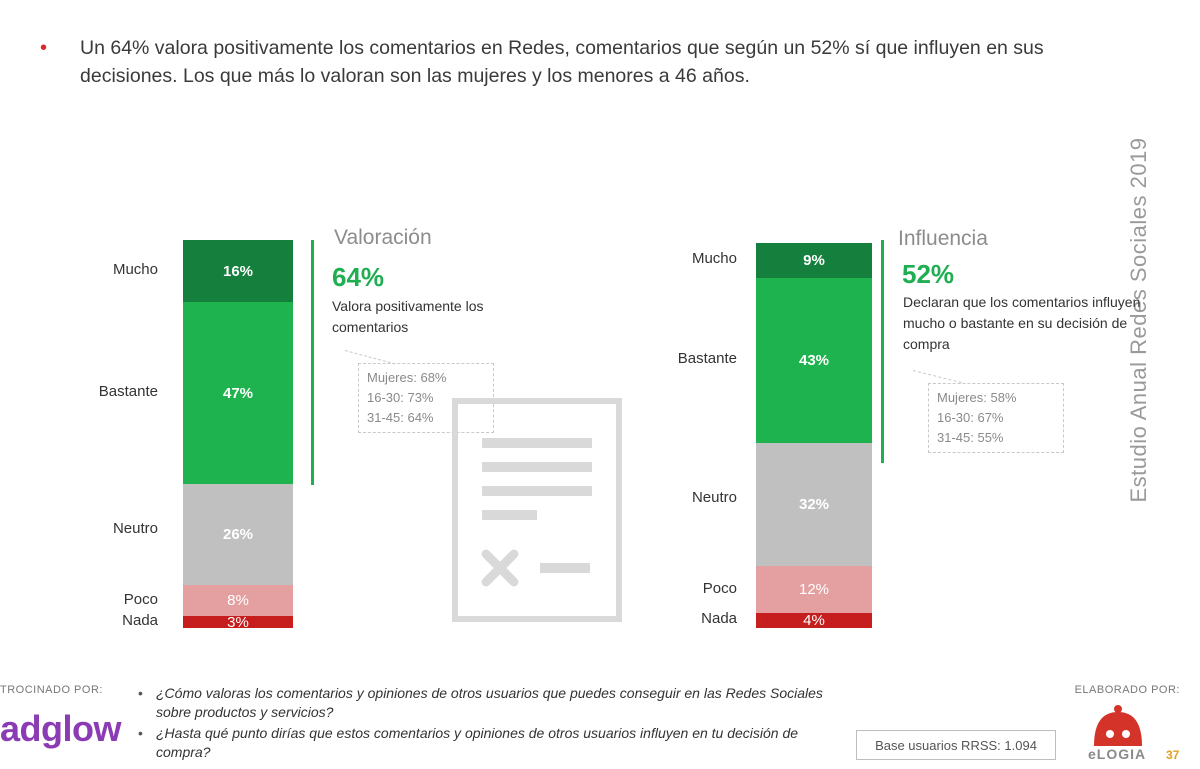 Image resolution: width=1200 pixels, height=769 pixels. Describe the element at coordinates (943, 238) in the screenshot. I see `influencia-title: Influencia` at that location.